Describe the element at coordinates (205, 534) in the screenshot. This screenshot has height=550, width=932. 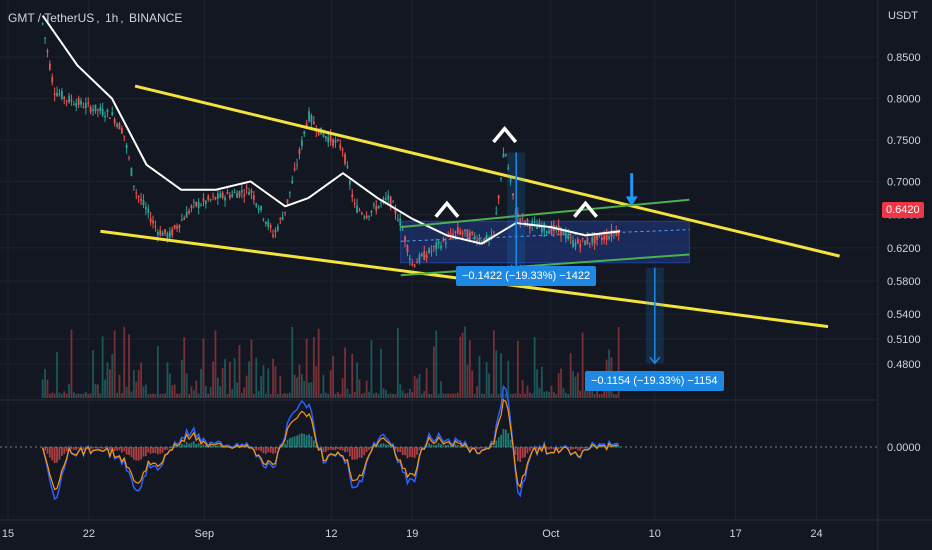
I see `x-tick-label: Sep` at that location.